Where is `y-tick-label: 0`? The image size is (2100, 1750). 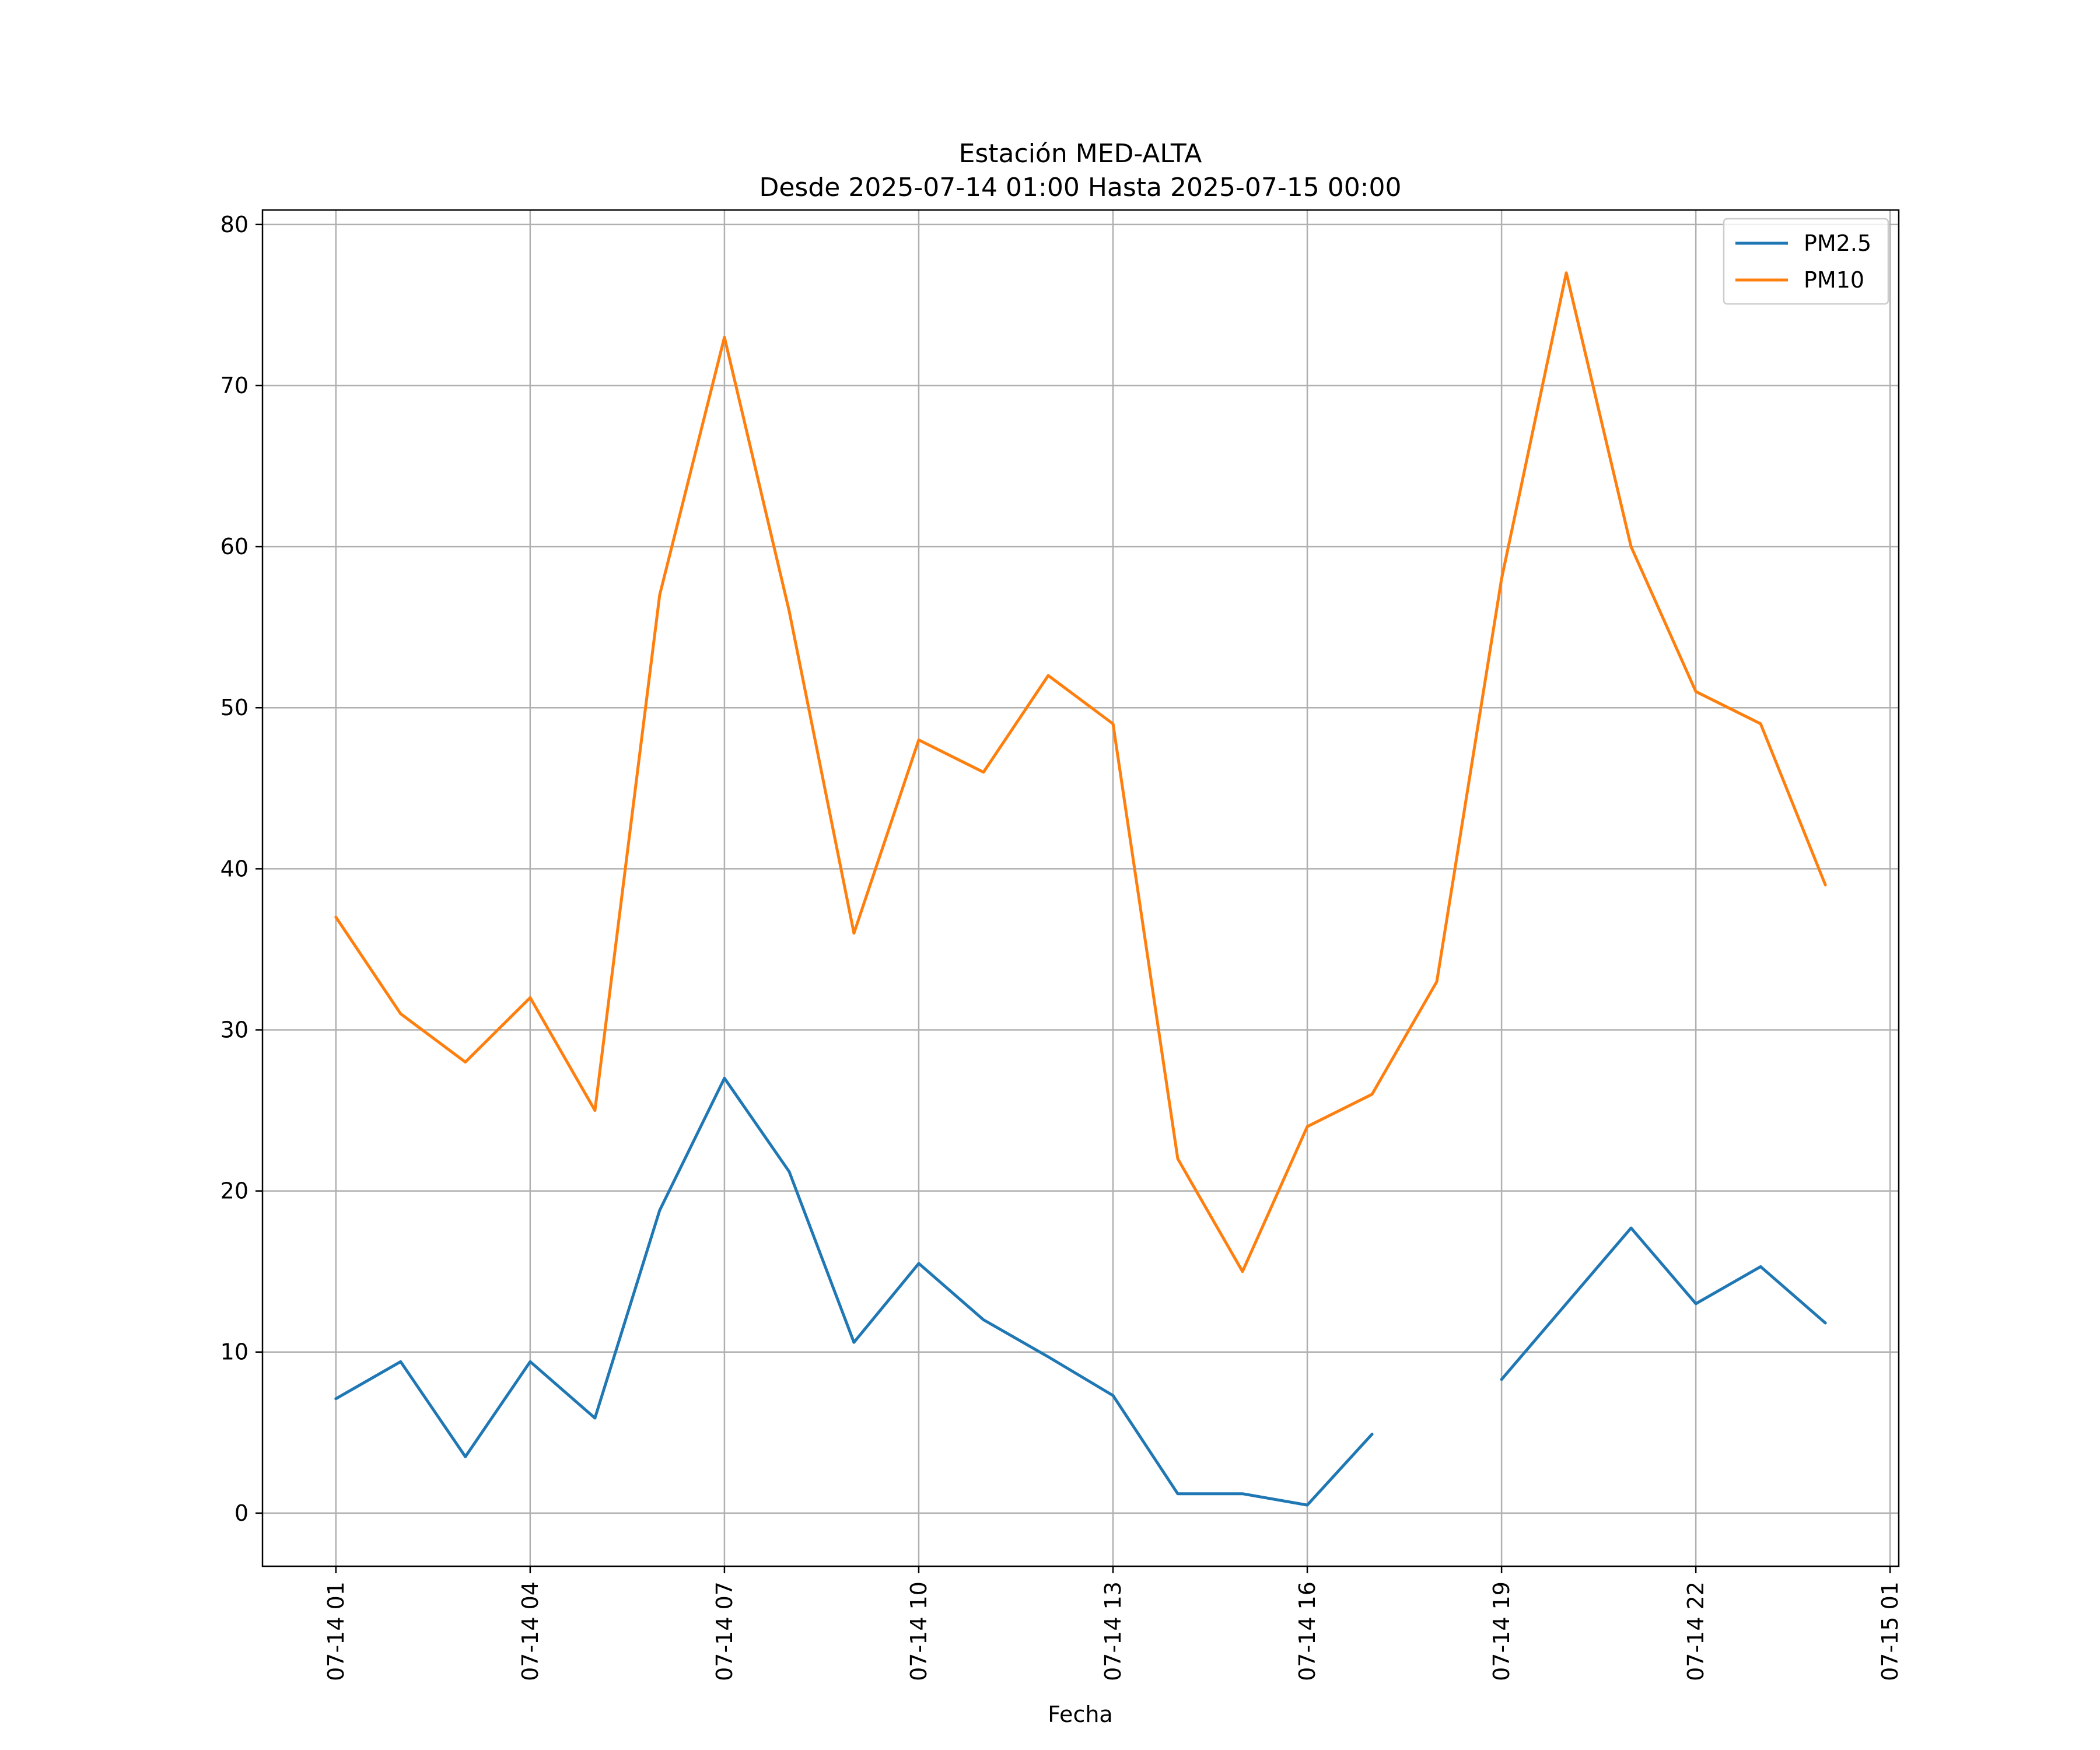 y-tick-label: 0 is located at coordinates (242, 1513).